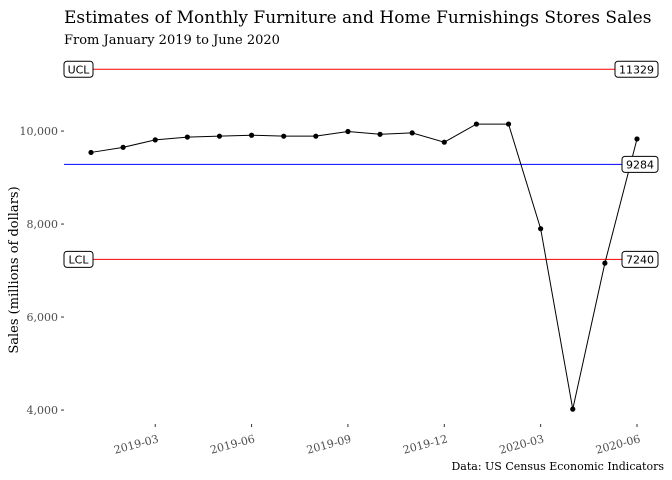 Image resolution: width=672 pixels, height=480 pixels. Describe the element at coordinates (43, 224) in the screenshot. I see `y-tick-label: 8,000` at that location.